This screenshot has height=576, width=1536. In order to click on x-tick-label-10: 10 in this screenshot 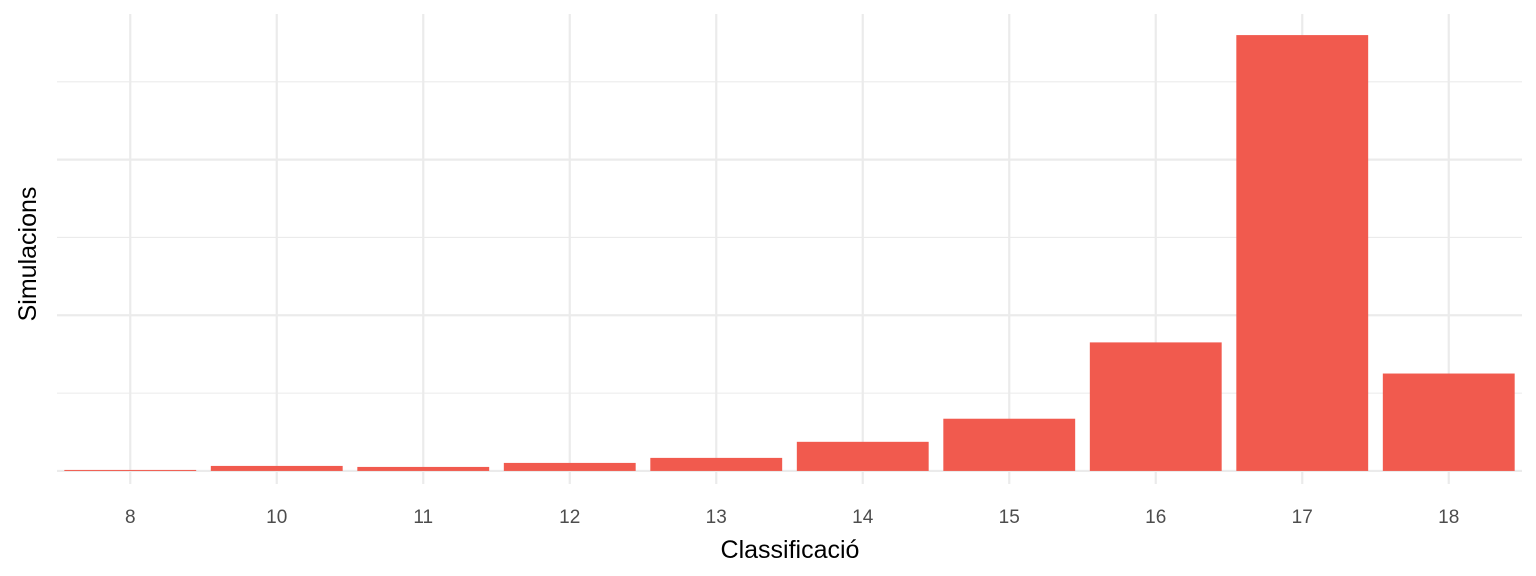, I will do `click(276, 517)`.